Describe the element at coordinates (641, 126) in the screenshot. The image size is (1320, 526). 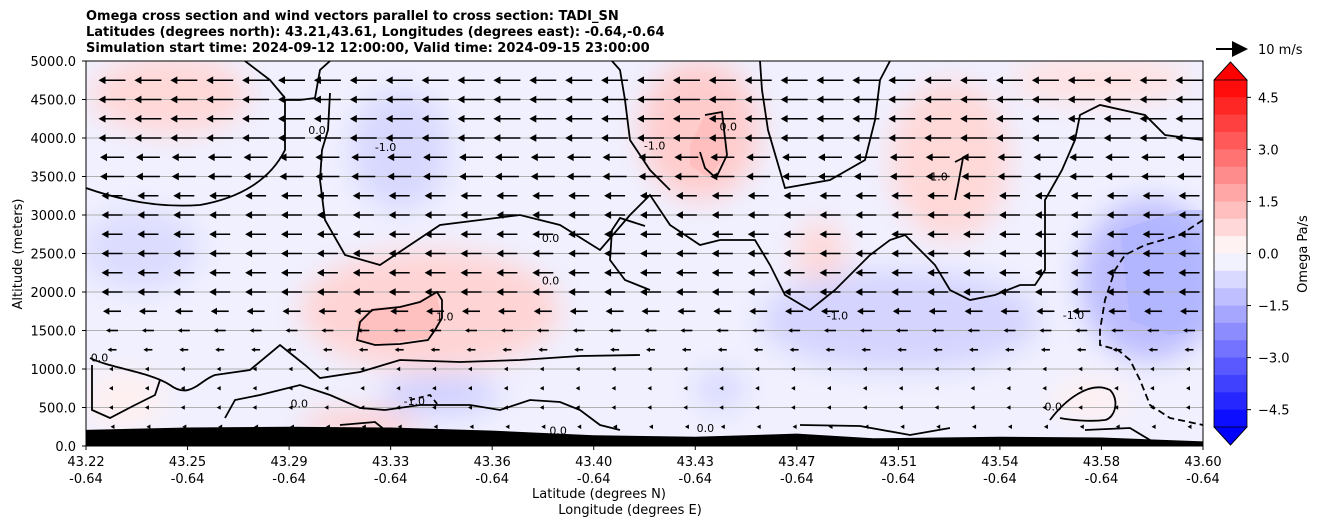
I see `contour-zero-line` at that location.